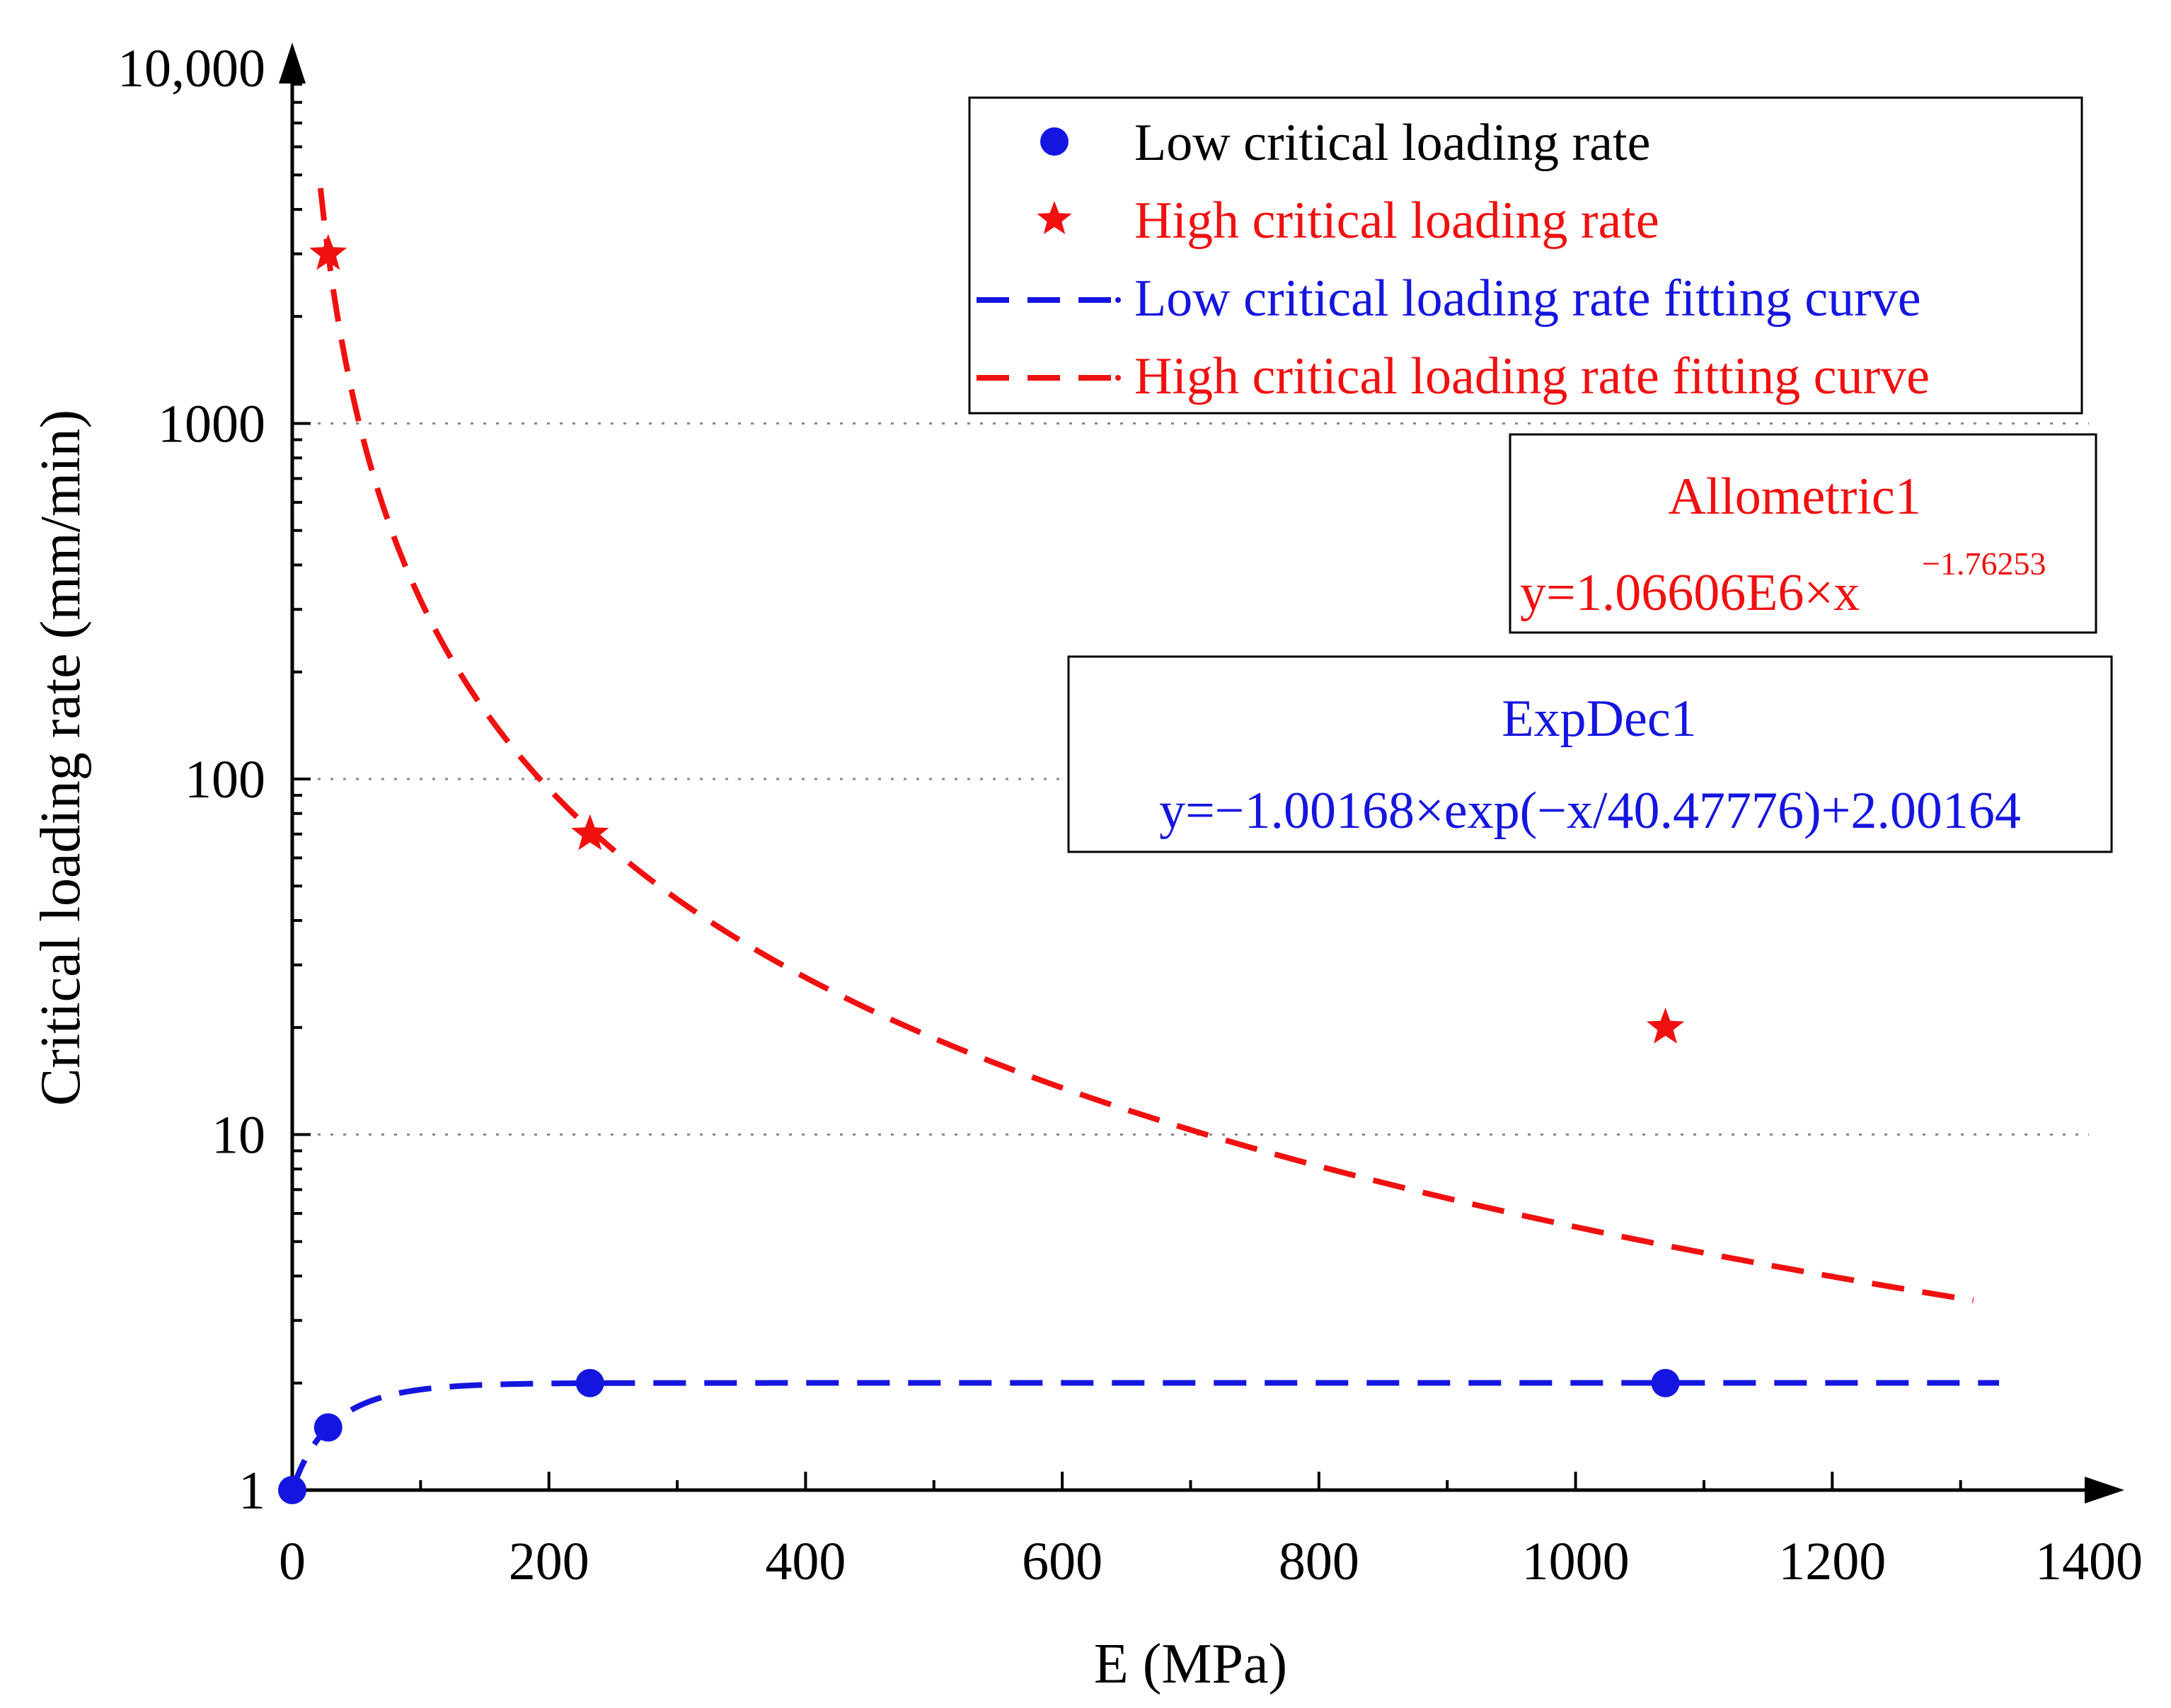 Image resolution: width=2171 pixels, height=1708 pixels. I want to click on y-tick-label: 10,000, so click(191, 68).